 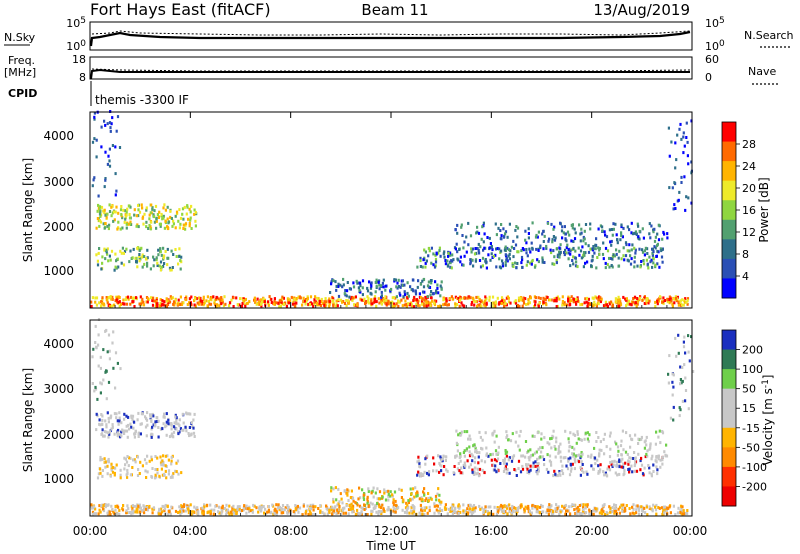 I want to click on nsky-label: N.Sky, so click(x=20, y=37).